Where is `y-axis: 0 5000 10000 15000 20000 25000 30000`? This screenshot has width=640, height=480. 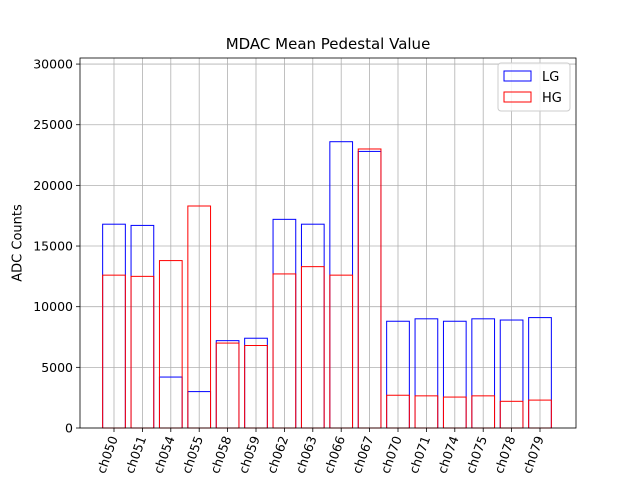
y-axis: 0 5000 10000 15000 20000 25000 30000 is located at coordinates (56, 246).